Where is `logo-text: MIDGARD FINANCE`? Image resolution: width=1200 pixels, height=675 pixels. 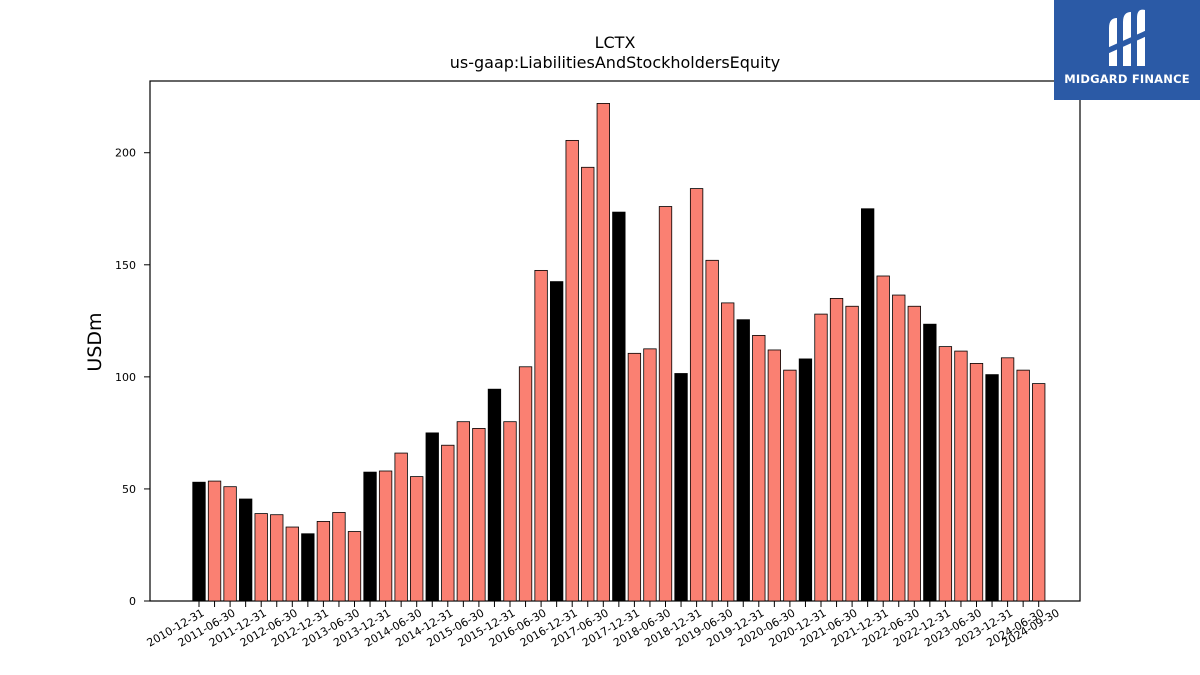 logo-text: MIDGARD FINANCE is located at coordinates (1127, 79).